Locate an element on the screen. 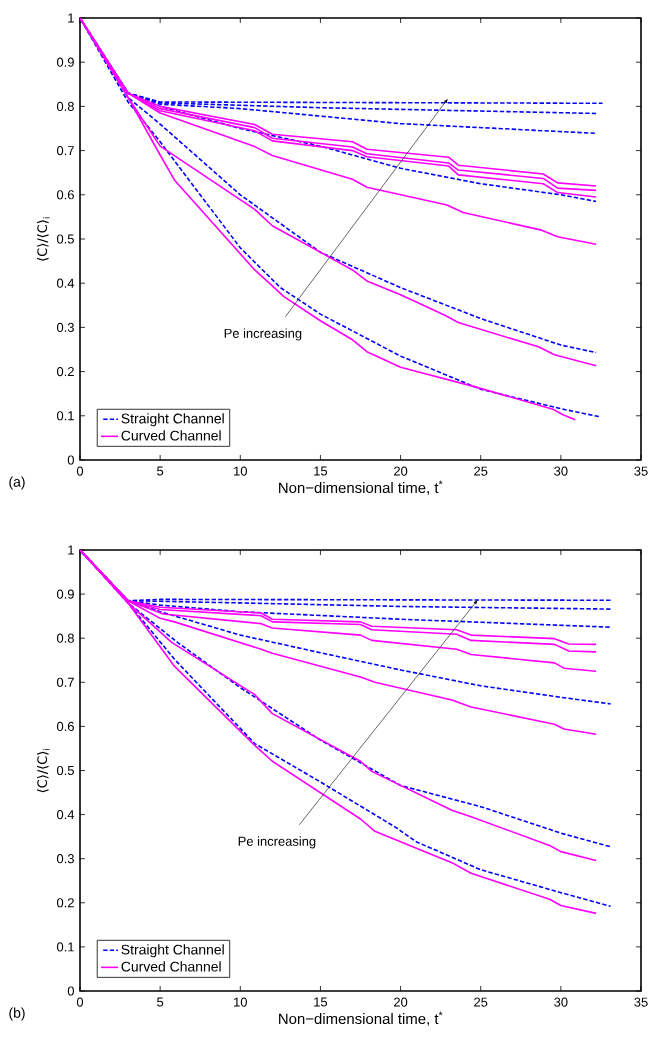 The image size is (653, 1046). text: (b) is located at coordinates (17, 1014).